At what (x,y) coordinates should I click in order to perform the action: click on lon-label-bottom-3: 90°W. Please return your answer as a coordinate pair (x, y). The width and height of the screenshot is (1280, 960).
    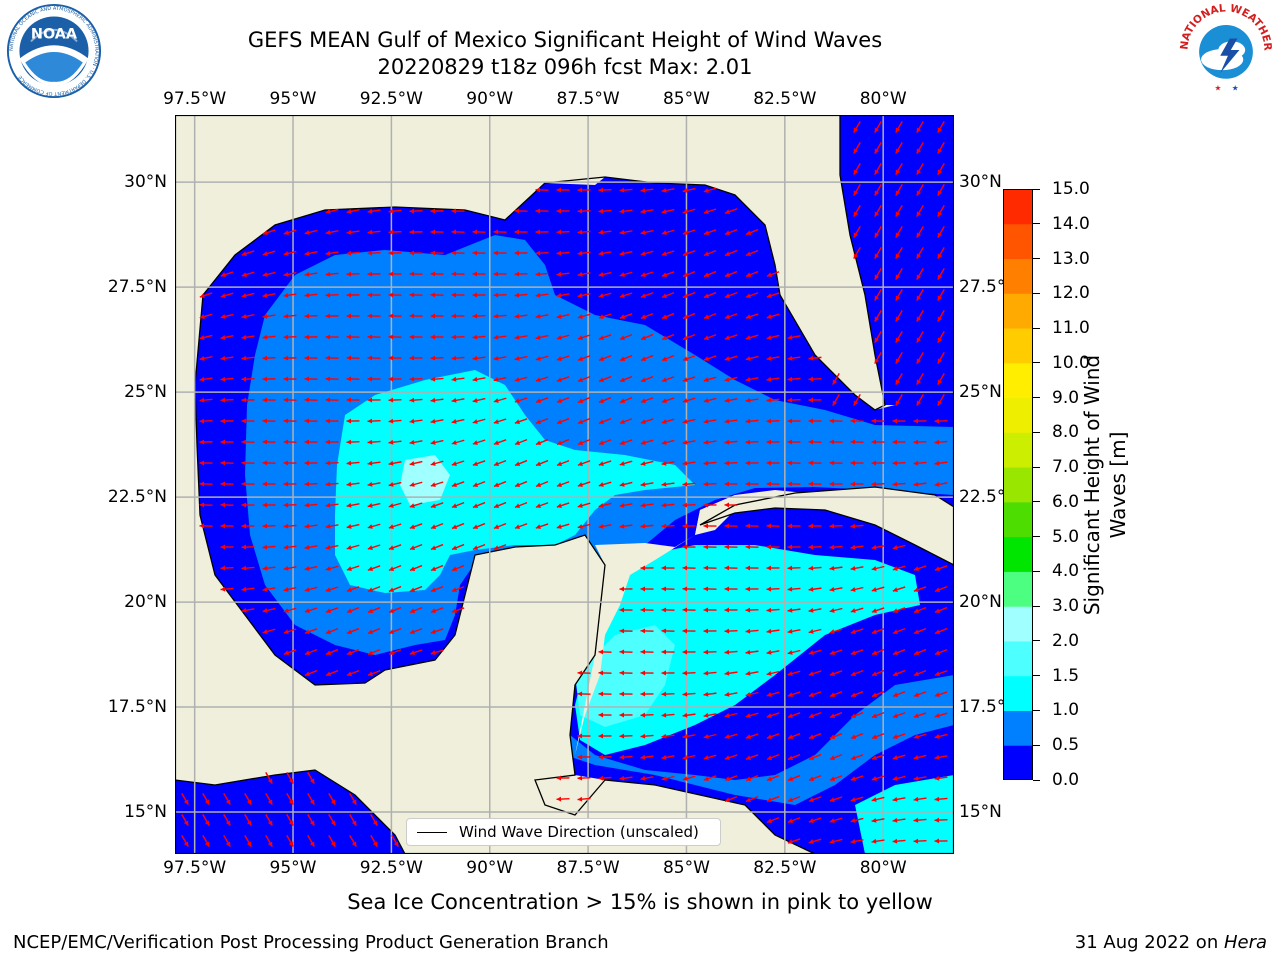
    Looking at the image, I should click on (490, 868).